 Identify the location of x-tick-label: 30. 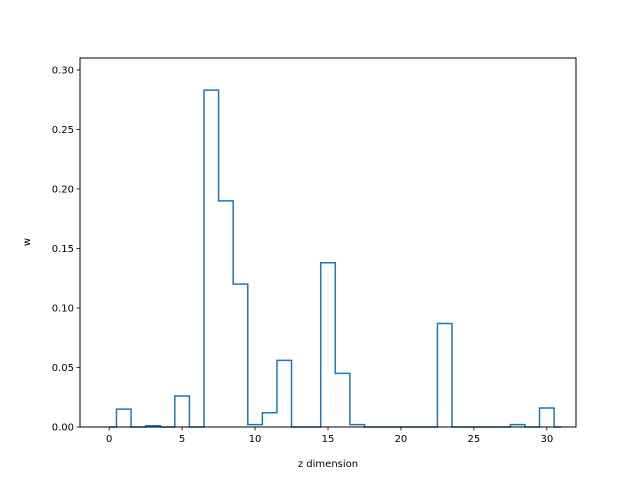
(546, 439).